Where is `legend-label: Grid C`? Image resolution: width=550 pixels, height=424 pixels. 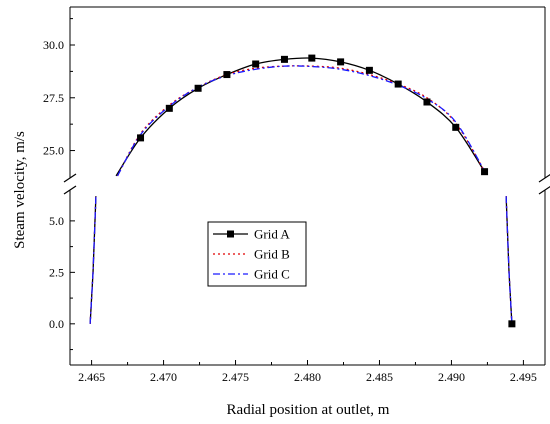
legend-label: Grid C is located at coordinates (272, 274).